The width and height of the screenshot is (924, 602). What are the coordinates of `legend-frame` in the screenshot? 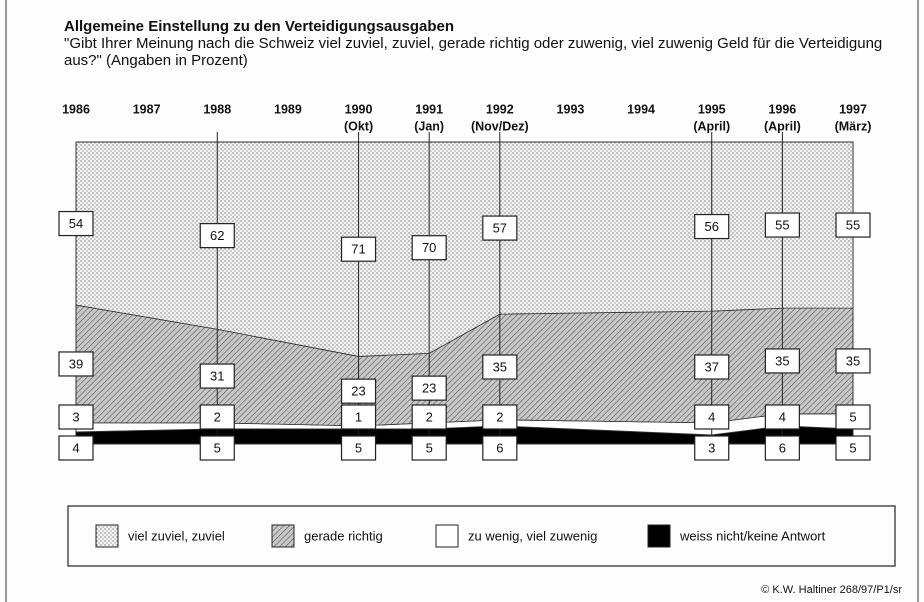 It's located at (481, 536).